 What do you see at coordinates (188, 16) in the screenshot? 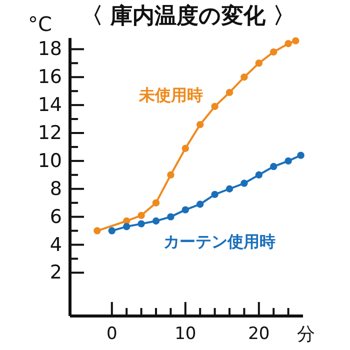
I see `chart-title: 〈 庫内温度の変化 〉` at bounding box center [188, 16].